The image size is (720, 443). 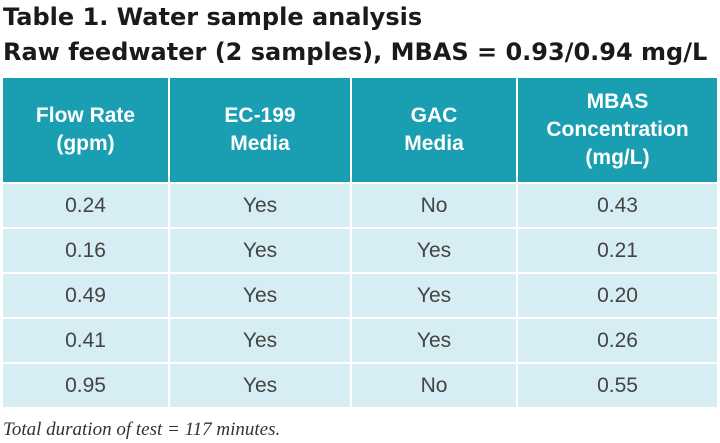 What do you see at coordinates (617, 384) in the screenshot?
I see `cell-mbas-concentration: 0.55` at bounding box center [617, 384].